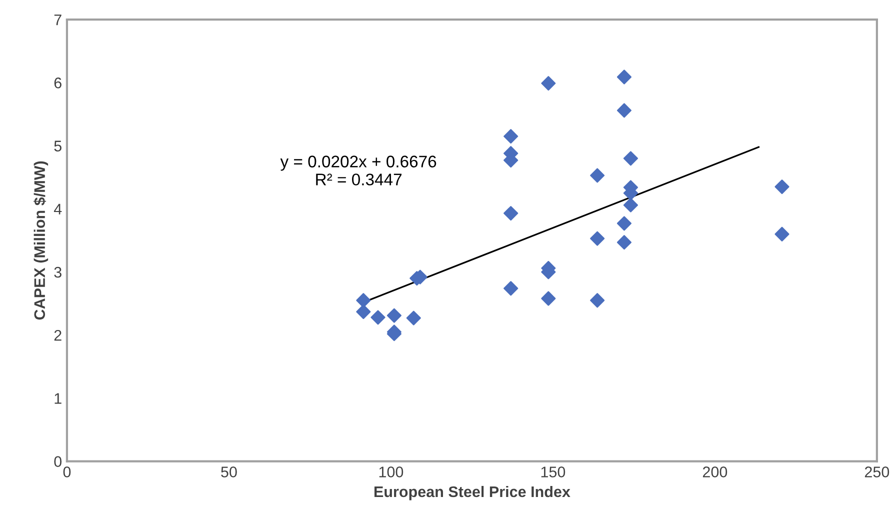  What do you see at coordinates (58, 83) in the screenshot?
I see `y-tick-label: 6` at bounding box center [58, 83].